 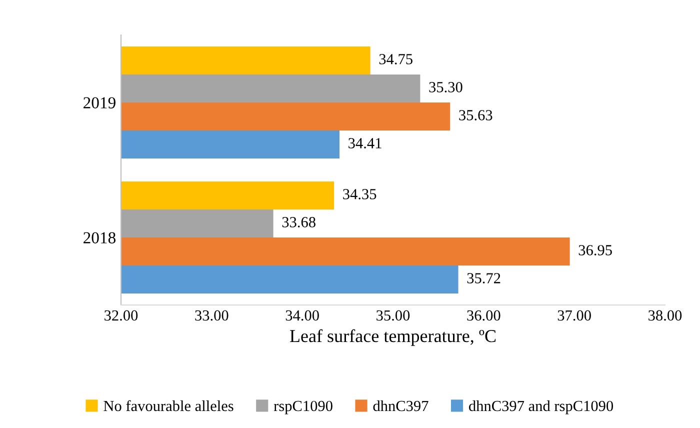 What do you see at coordinates (303, 407) in the screenshot?
I see `legend-label: rspC1090` at bounding box center [303, 407].